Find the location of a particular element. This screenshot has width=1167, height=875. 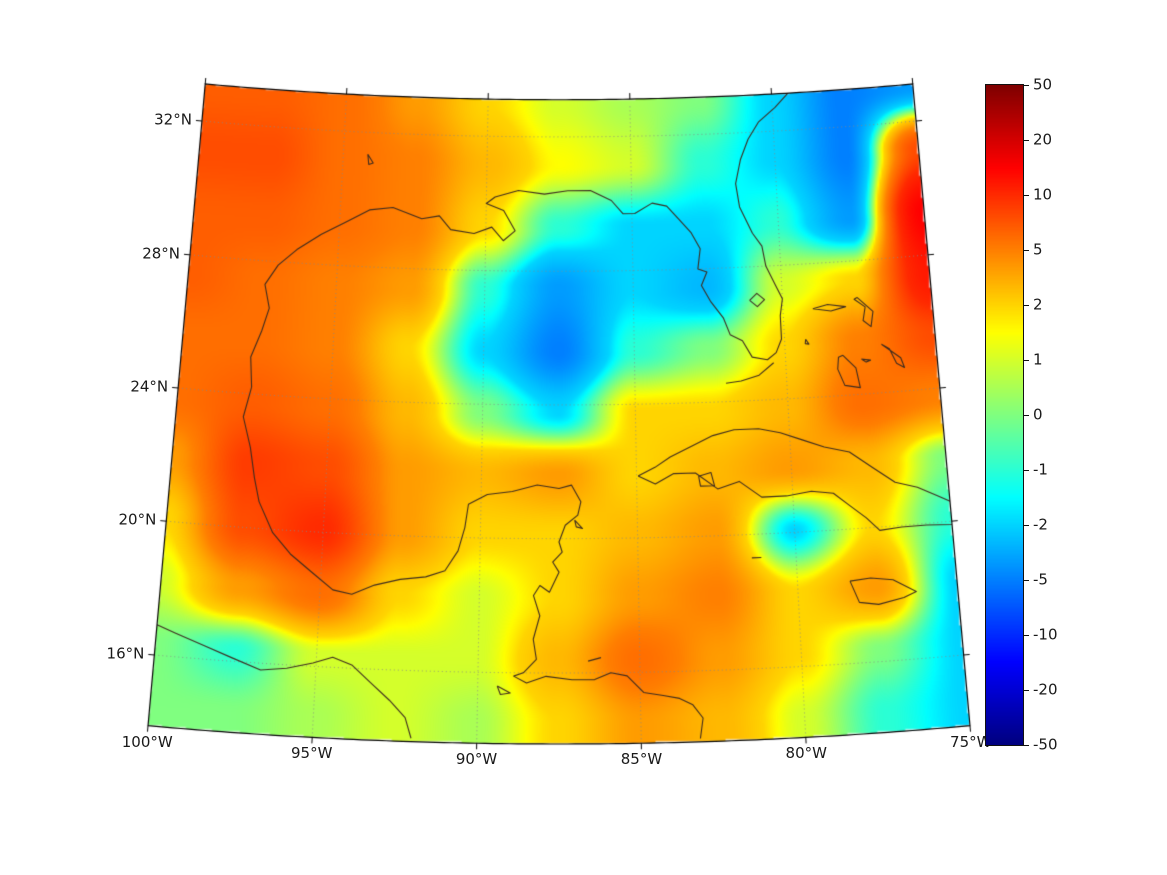

colorbar: 50 20 10 5 2 1 0 -1 -2 -5 -10 -20 -50 is located at coordinates (1055, 414).